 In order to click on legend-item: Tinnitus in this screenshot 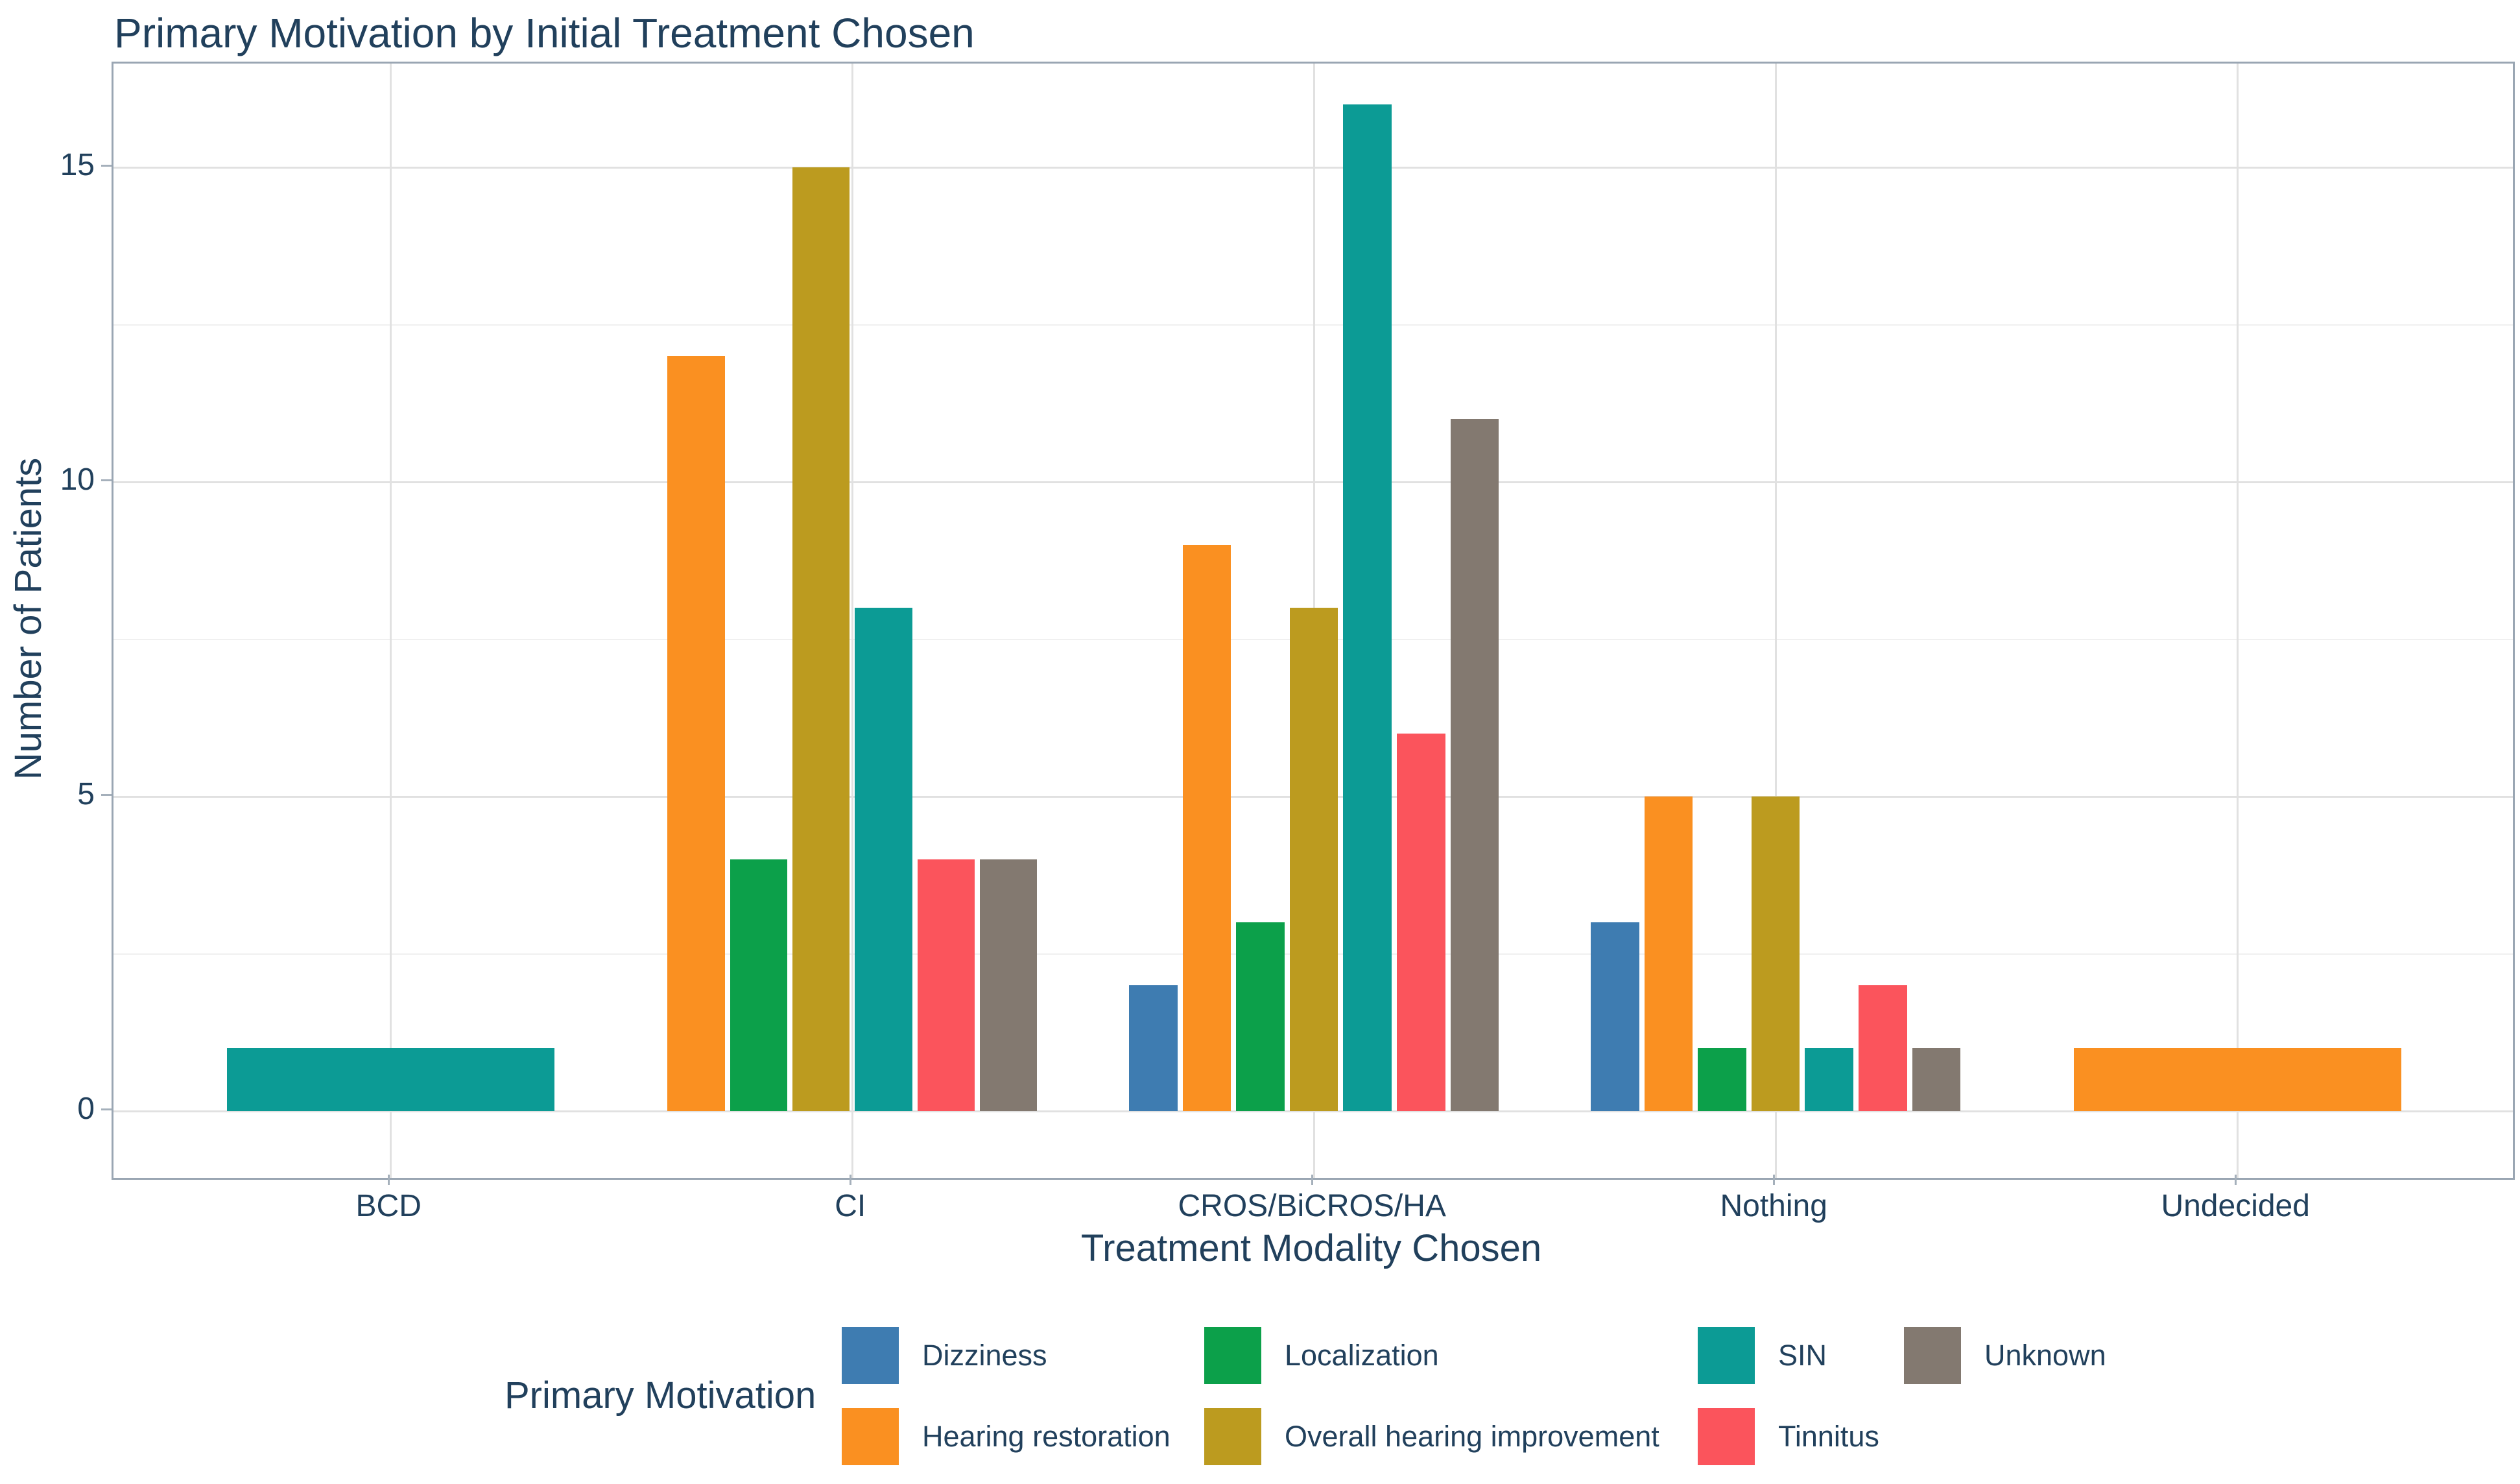, I will do `click(1789, 1437)`.